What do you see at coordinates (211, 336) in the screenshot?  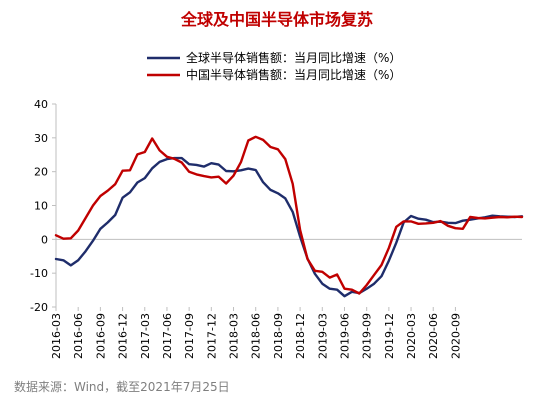 I see `x-tick-label: 2017-12` at bounding box center [211, 336].